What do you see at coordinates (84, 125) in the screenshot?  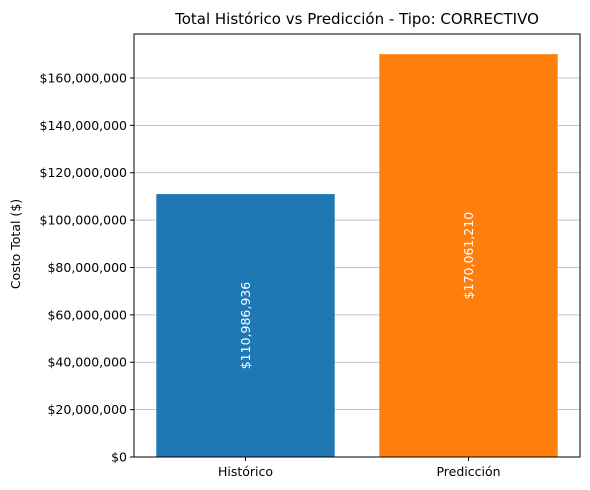 I see `y-tick-label: $140,000,000` at bounding box center [84, 125].